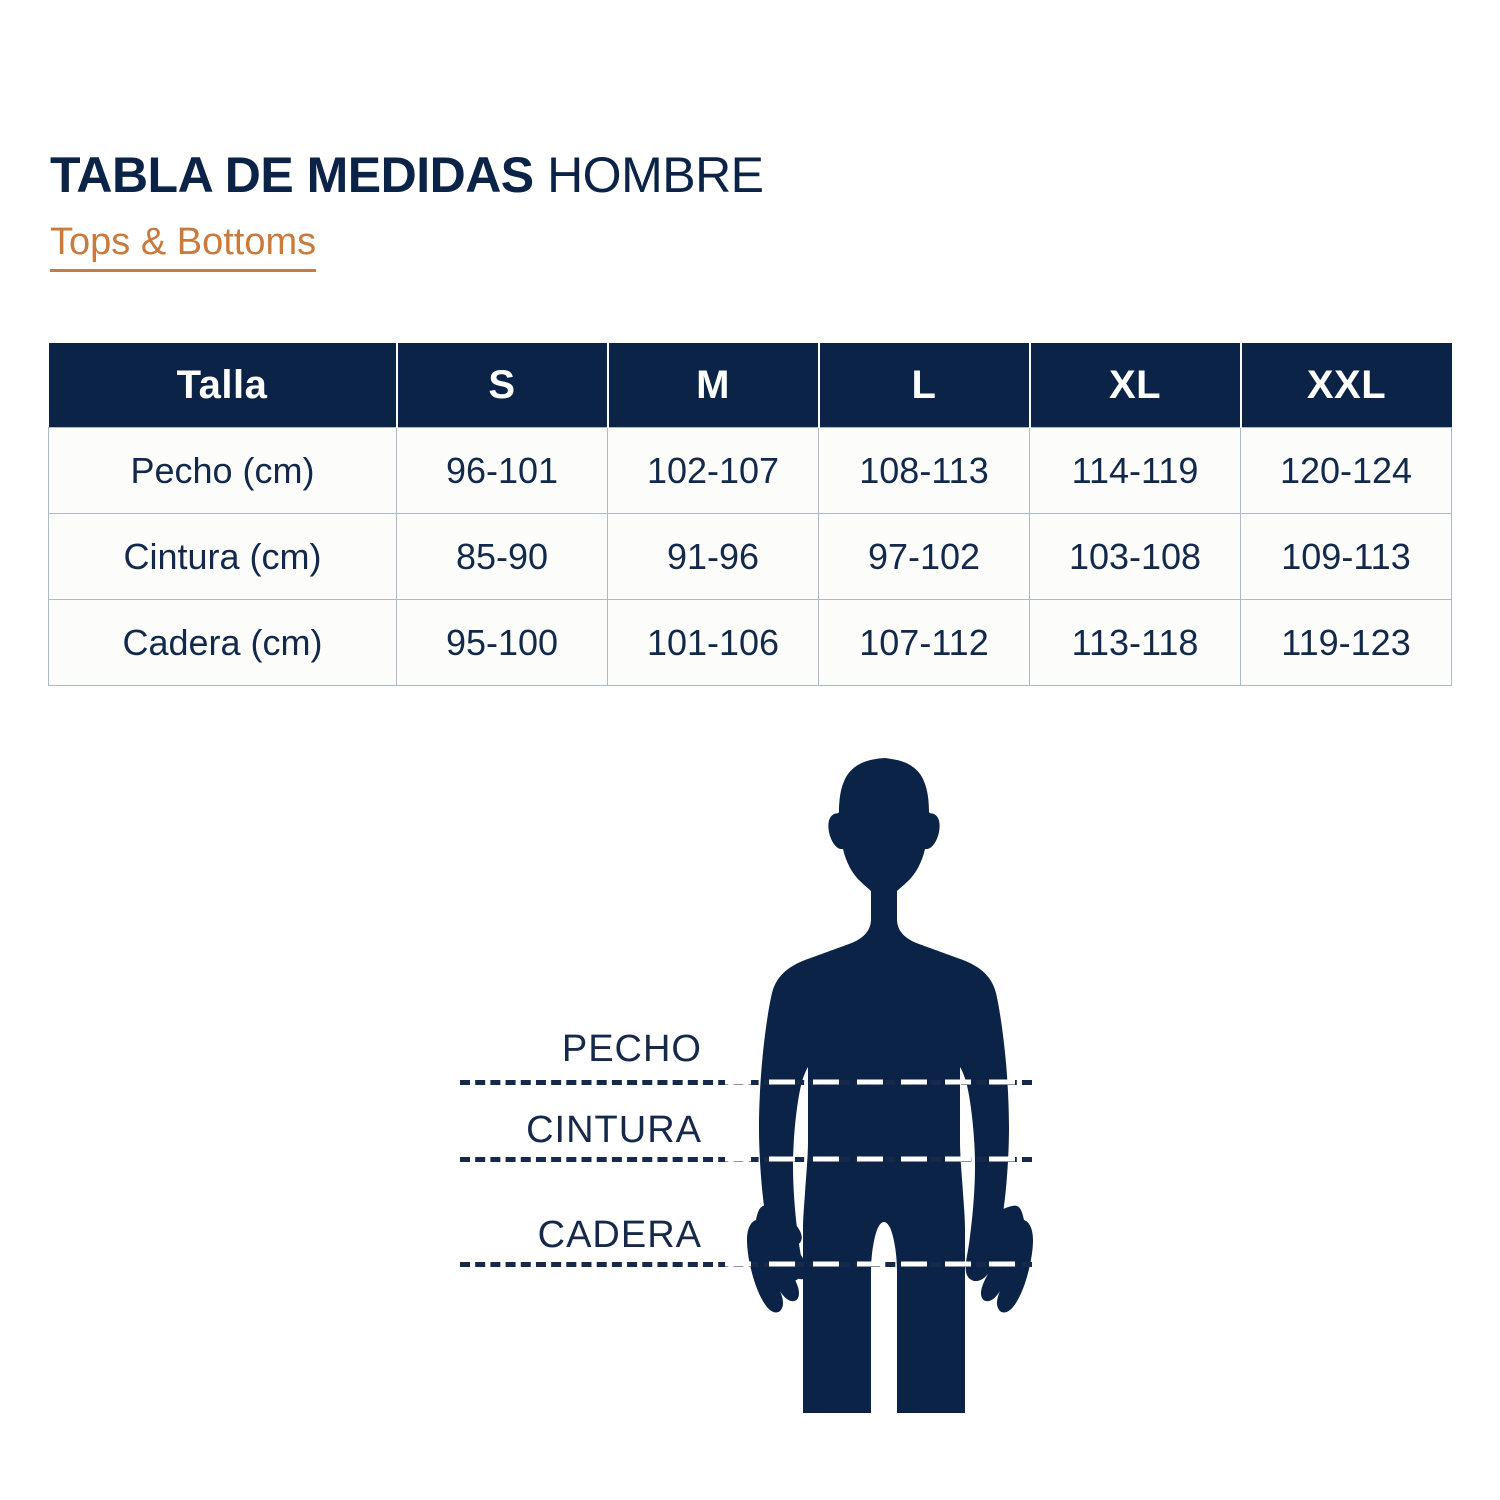 This screenshot has height=1500, width=1500. Describe the element at coordinates (1346, 556) in the screenshot. I see `cell-cintura-xxl: 109-113` at that location.